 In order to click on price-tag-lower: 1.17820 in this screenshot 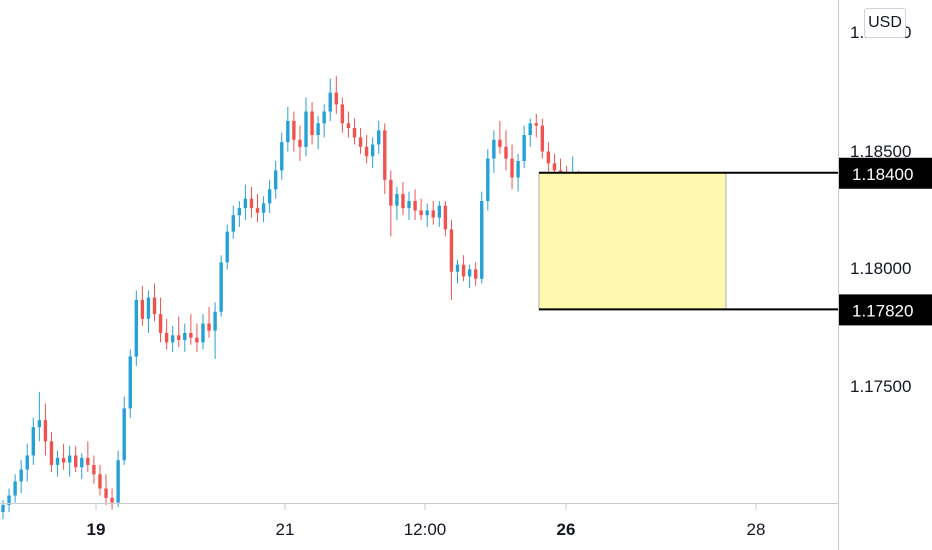, I will do `click(885, 310)`.